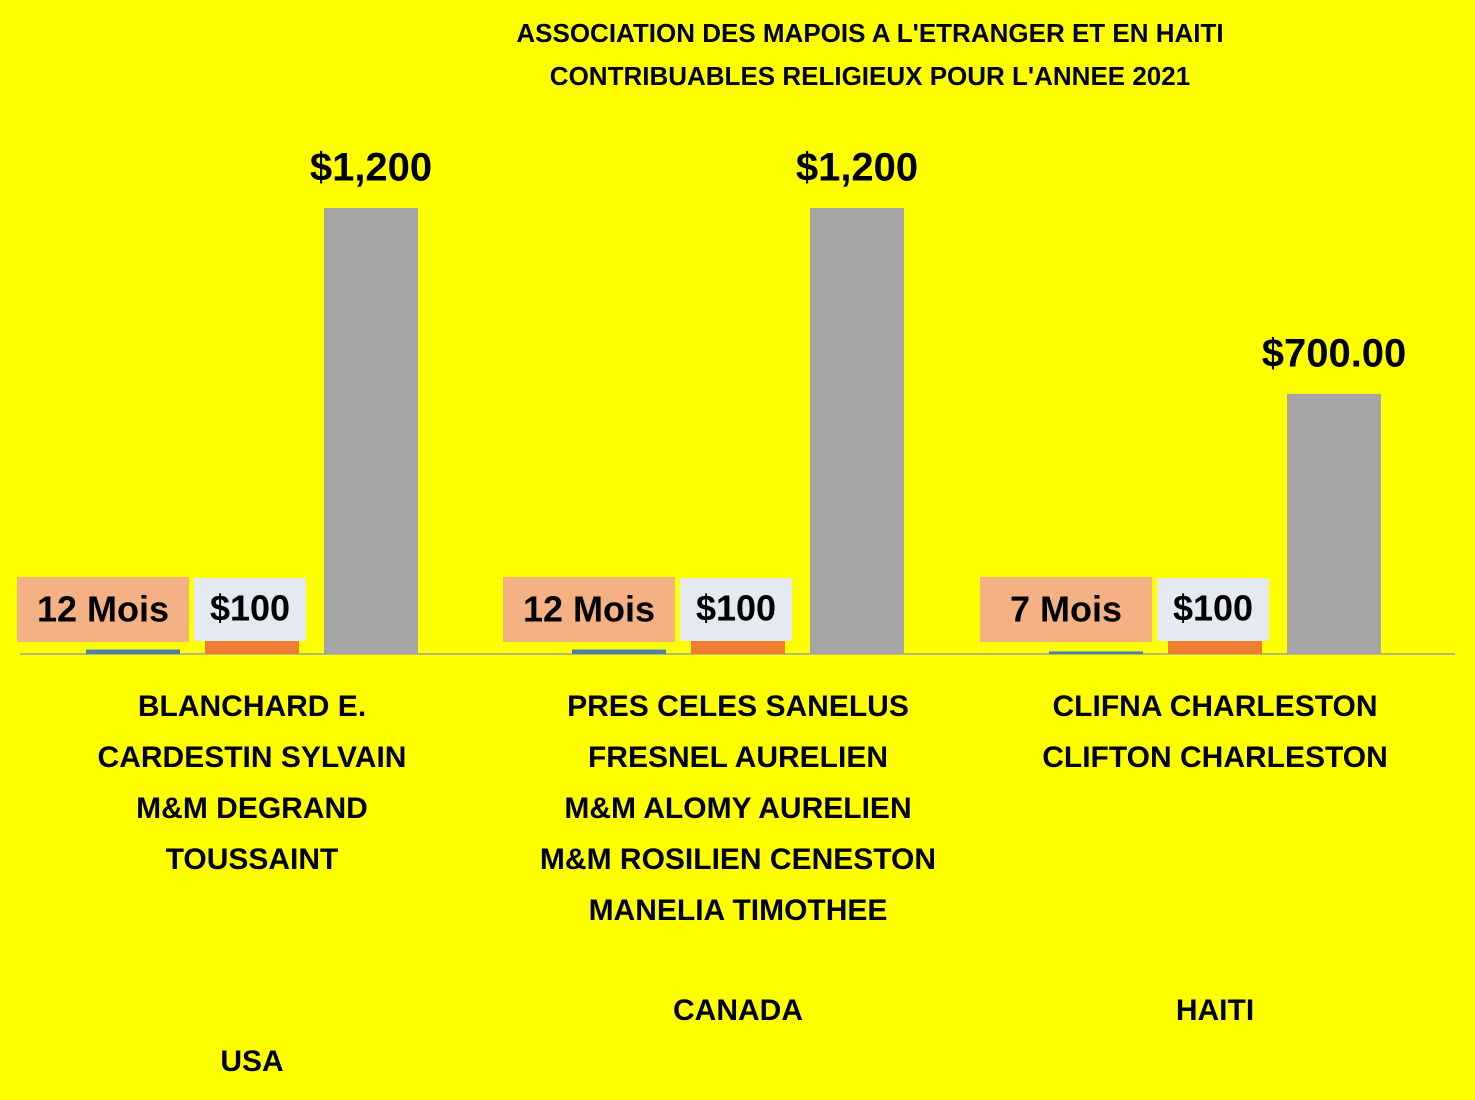 This screenshot has height=1100, width=1475. What do you see at coordinates (252, 706) in the screenshot?
I see `category-name: BLANCHARD E.` at bounding box center [252, 706].